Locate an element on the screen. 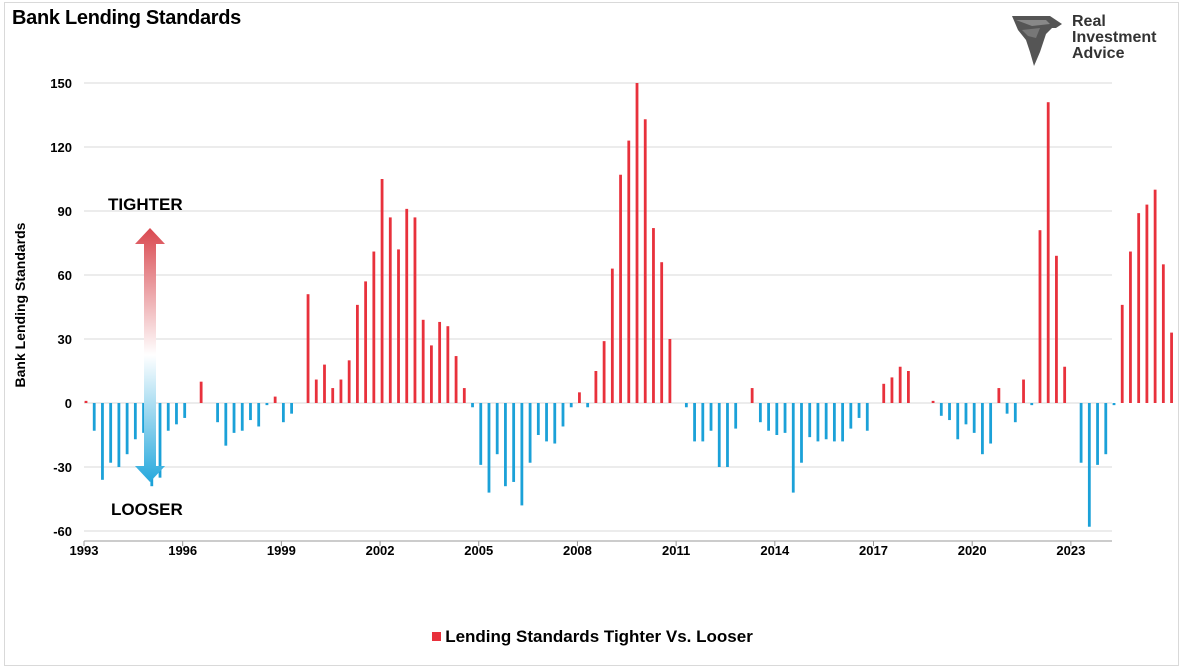 Image resolution: width=1185 pixels, height=671 pixels. y-tick-label: 90 is located at coordinates (65, 211).